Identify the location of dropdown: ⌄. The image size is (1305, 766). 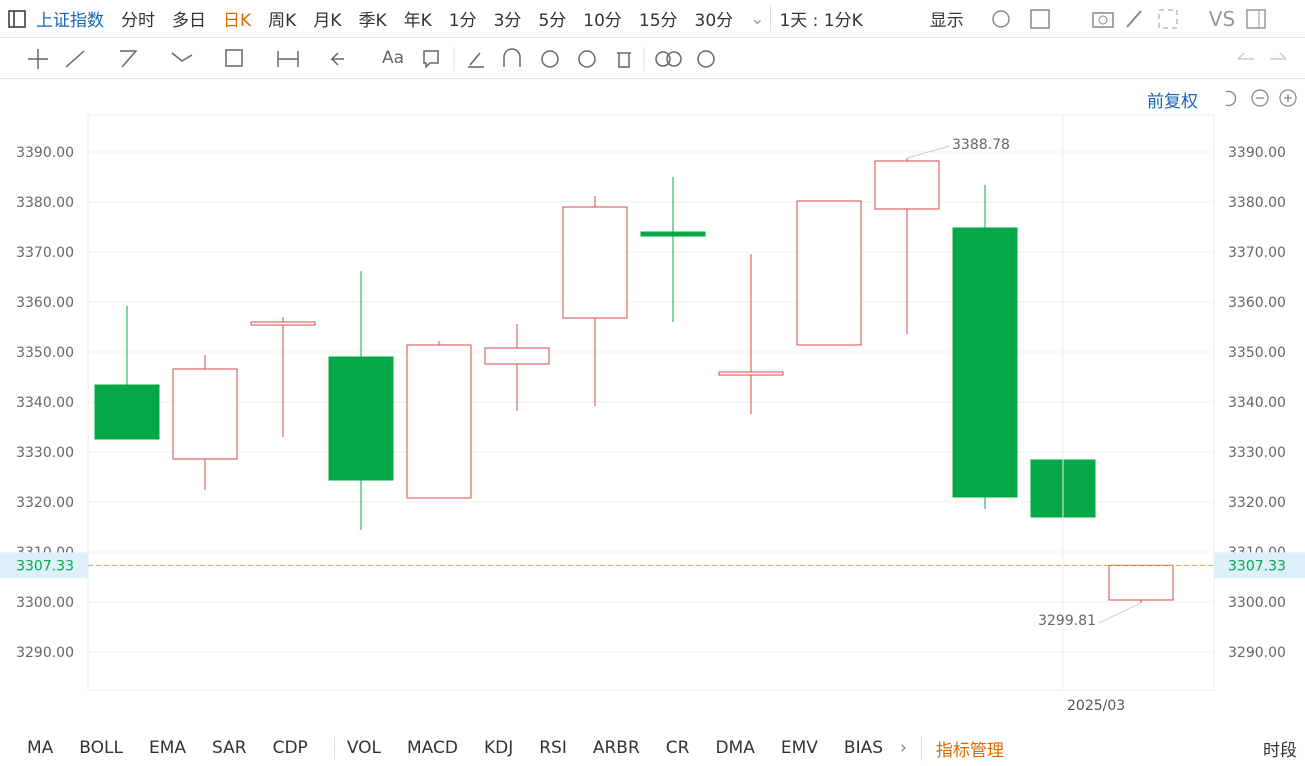
(757, 18).